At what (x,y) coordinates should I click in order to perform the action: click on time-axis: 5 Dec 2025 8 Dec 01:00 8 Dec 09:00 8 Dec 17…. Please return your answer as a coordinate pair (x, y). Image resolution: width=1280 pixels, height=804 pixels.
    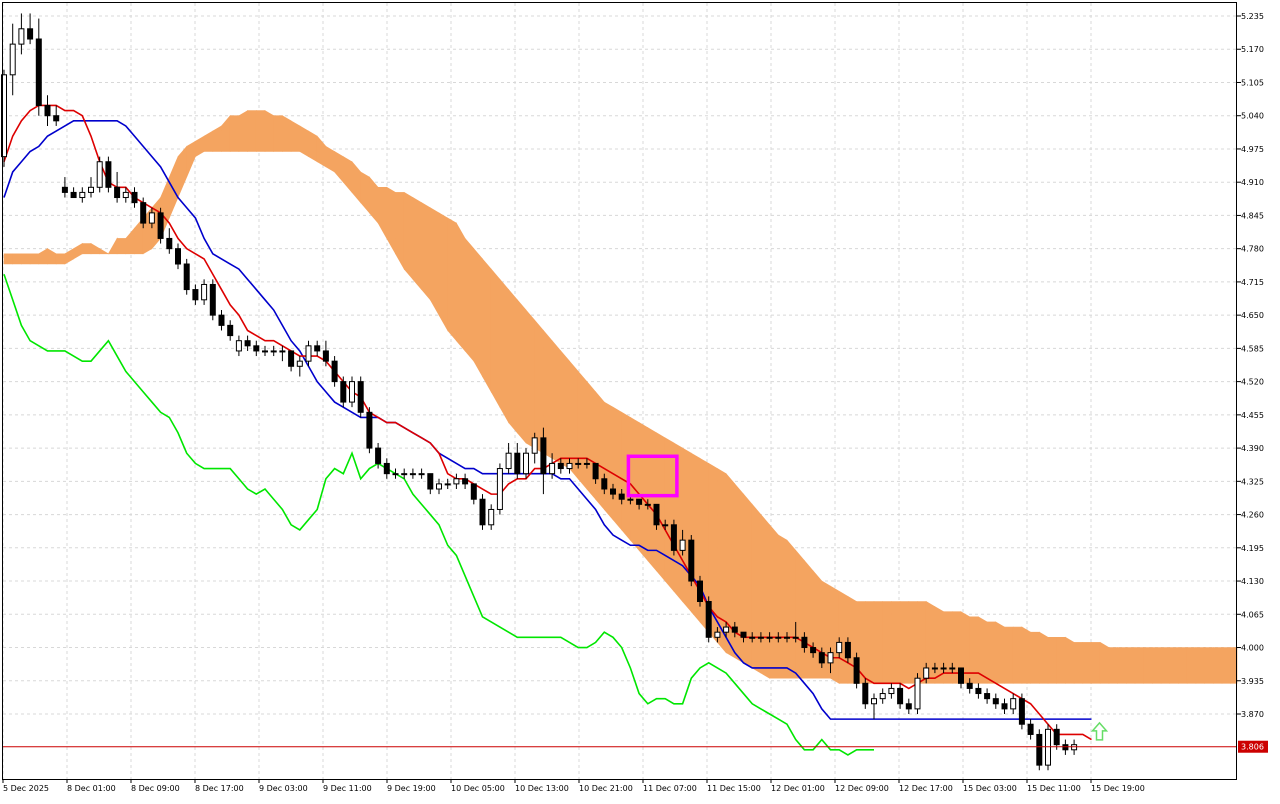
    Looking at the image, I should click on (573, 786).